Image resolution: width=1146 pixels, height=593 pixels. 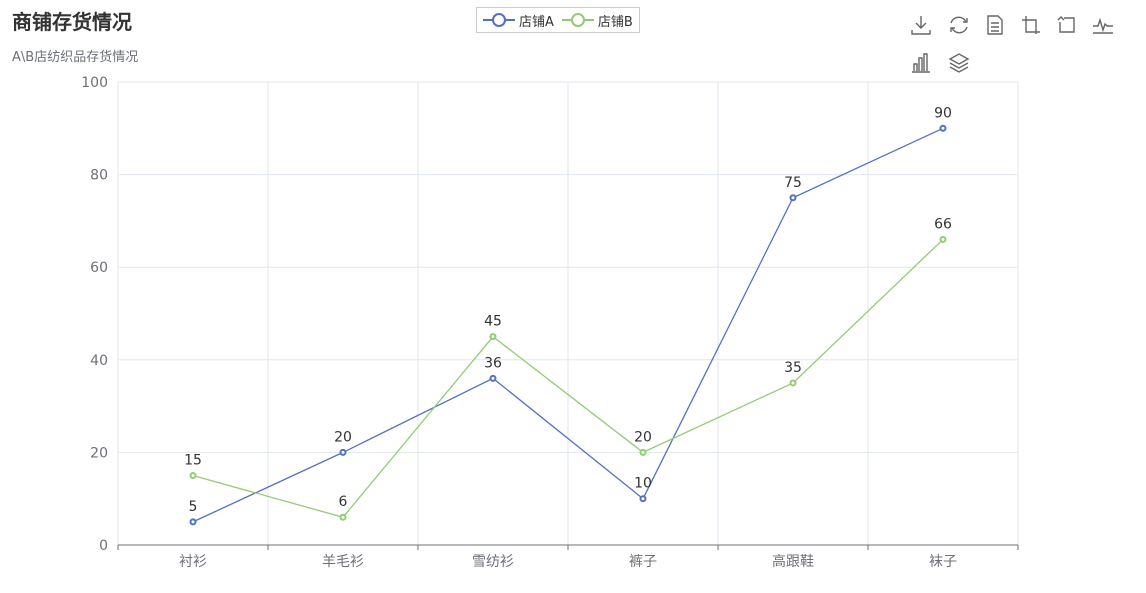 I want to click on y-tick-label: 40, so click(x=99, y=361).